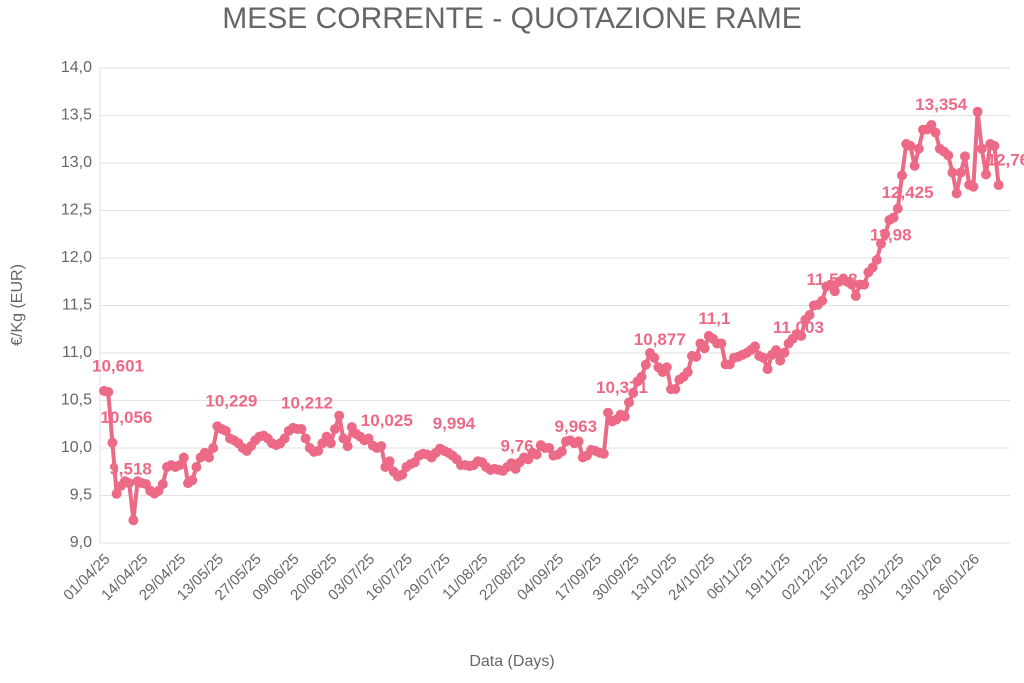  What do you see at coordinates (307, 402) in the screenshot?
I see `data-label: 10,212` at bounding box center [307, 402].